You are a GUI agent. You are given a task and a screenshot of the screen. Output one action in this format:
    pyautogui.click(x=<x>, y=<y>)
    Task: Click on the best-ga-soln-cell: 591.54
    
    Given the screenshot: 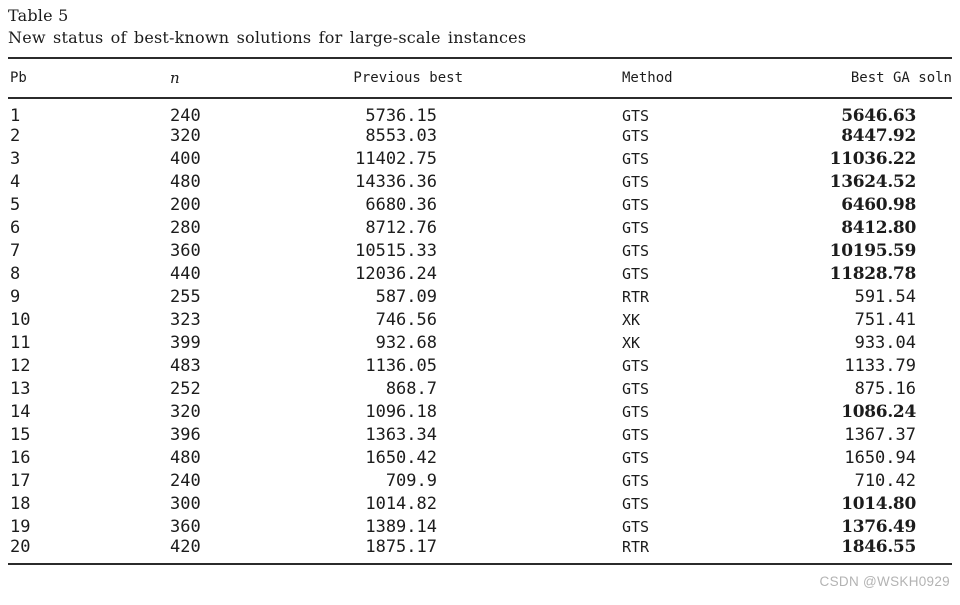 What is the action you would take?
    pyautogui.click(x=885, y=297)
    